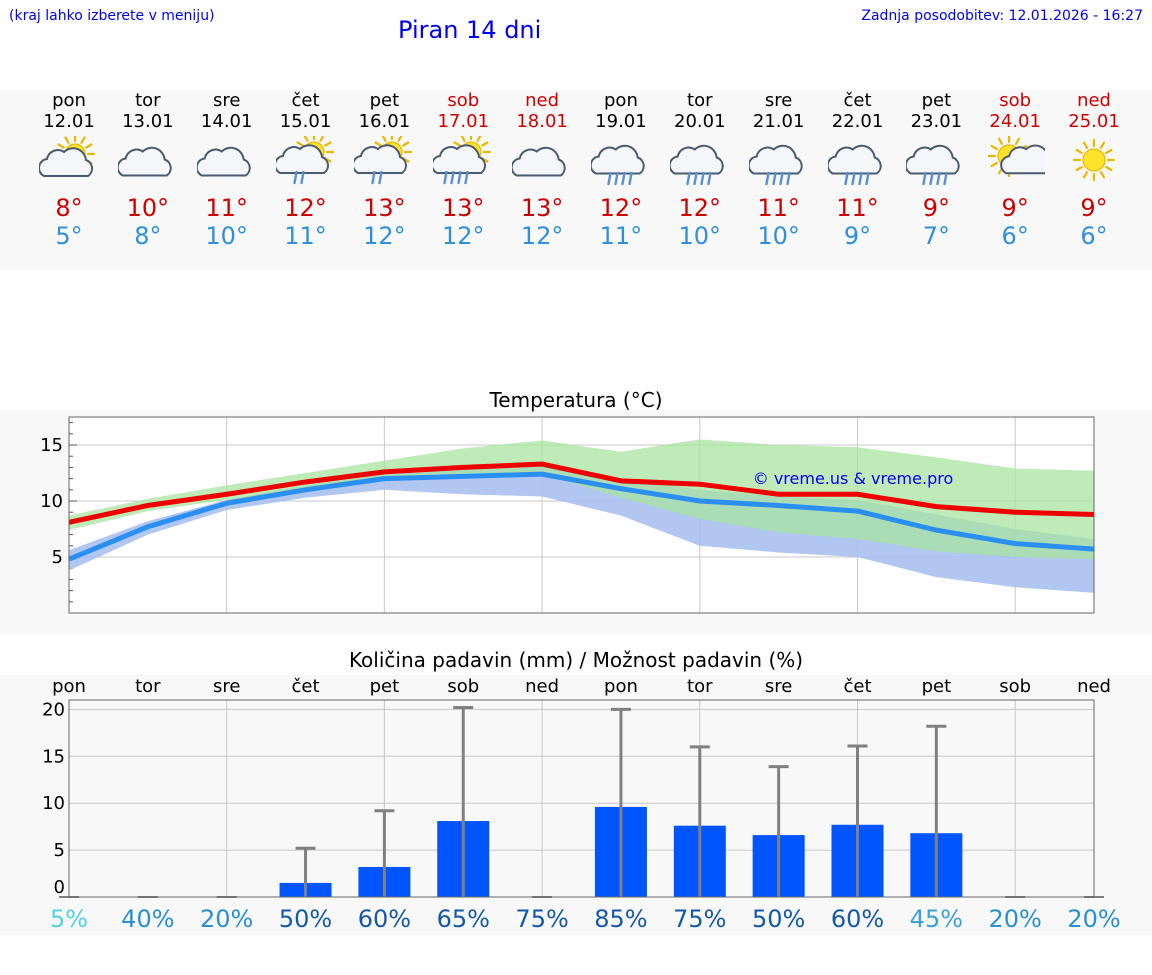 Image resolution: width=1152 pixels, height=975 pixels. I want to click on sun-cloud-icon, so click(67, 155).